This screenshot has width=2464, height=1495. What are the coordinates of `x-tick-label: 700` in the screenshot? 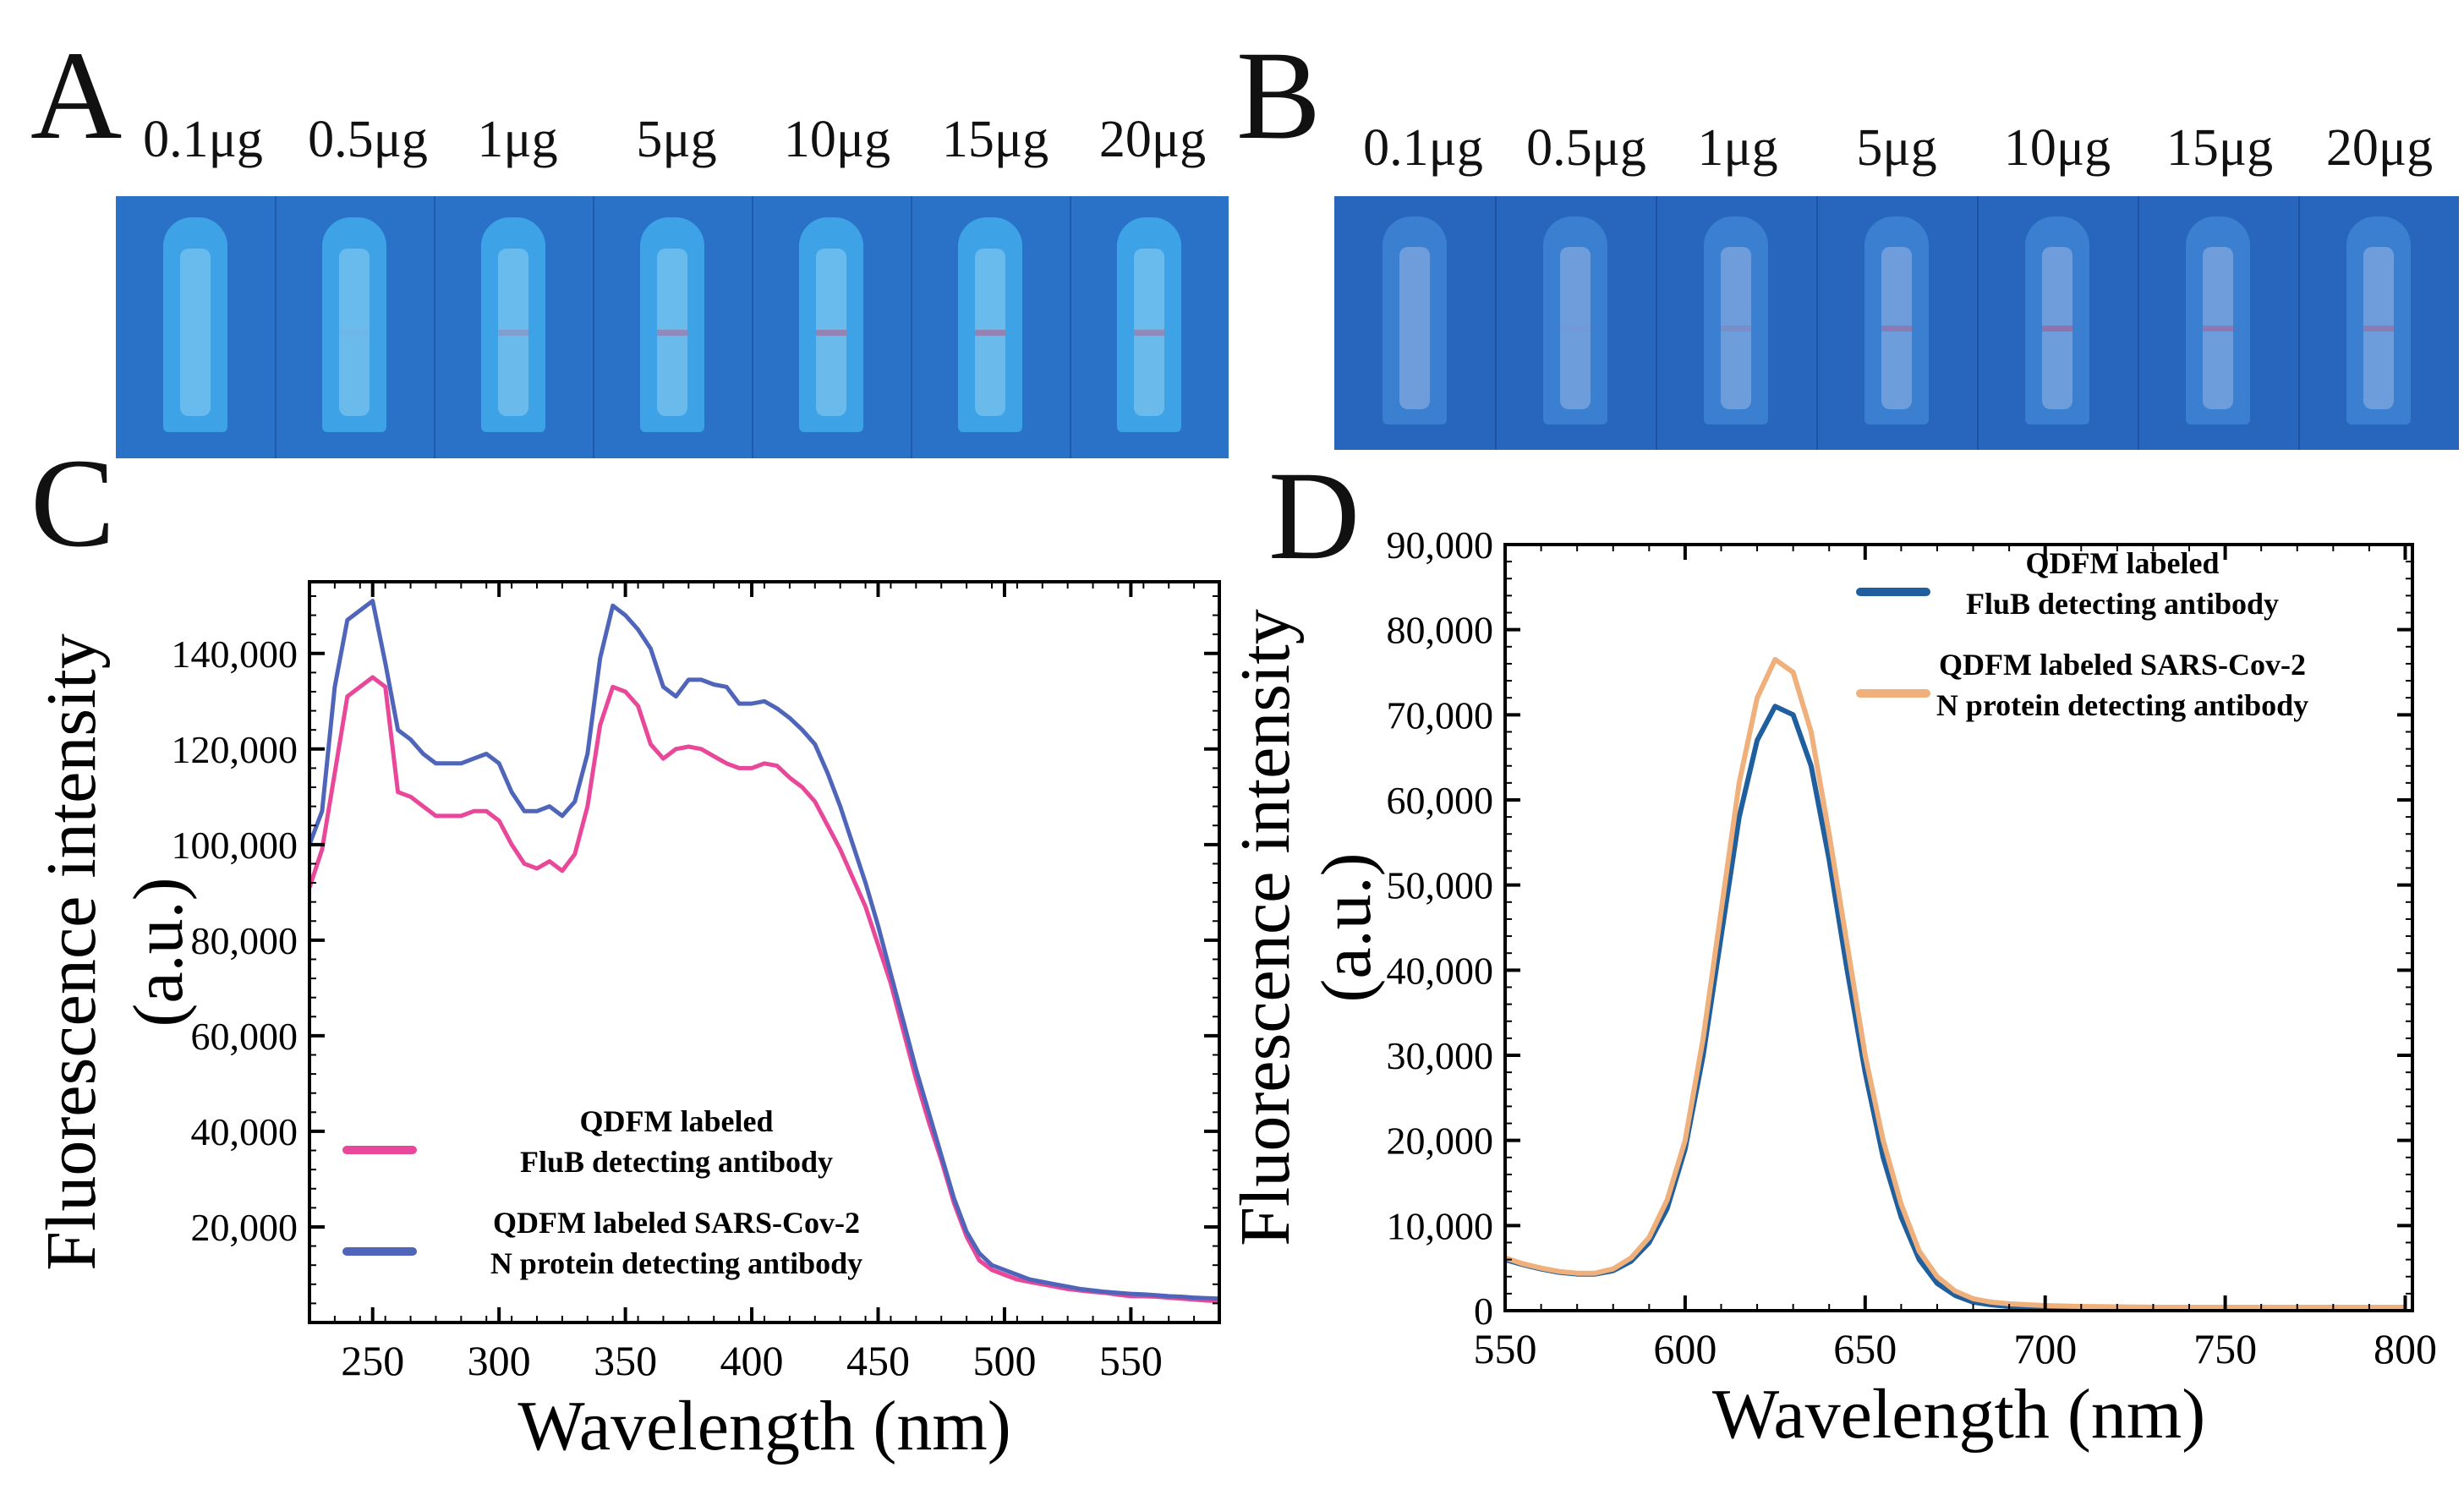 It's located at (2045, 1348).